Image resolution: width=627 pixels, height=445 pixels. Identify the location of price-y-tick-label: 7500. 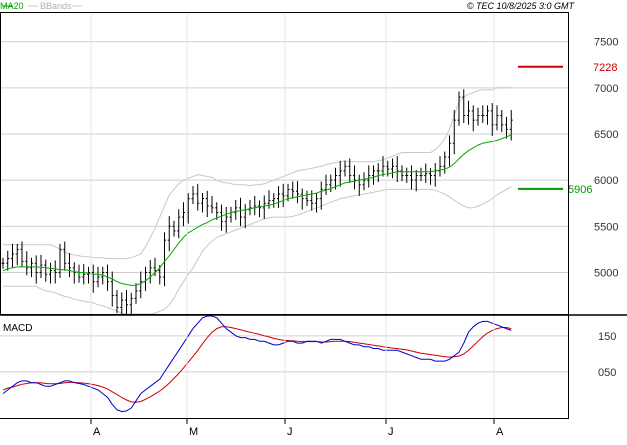
(606, 43).